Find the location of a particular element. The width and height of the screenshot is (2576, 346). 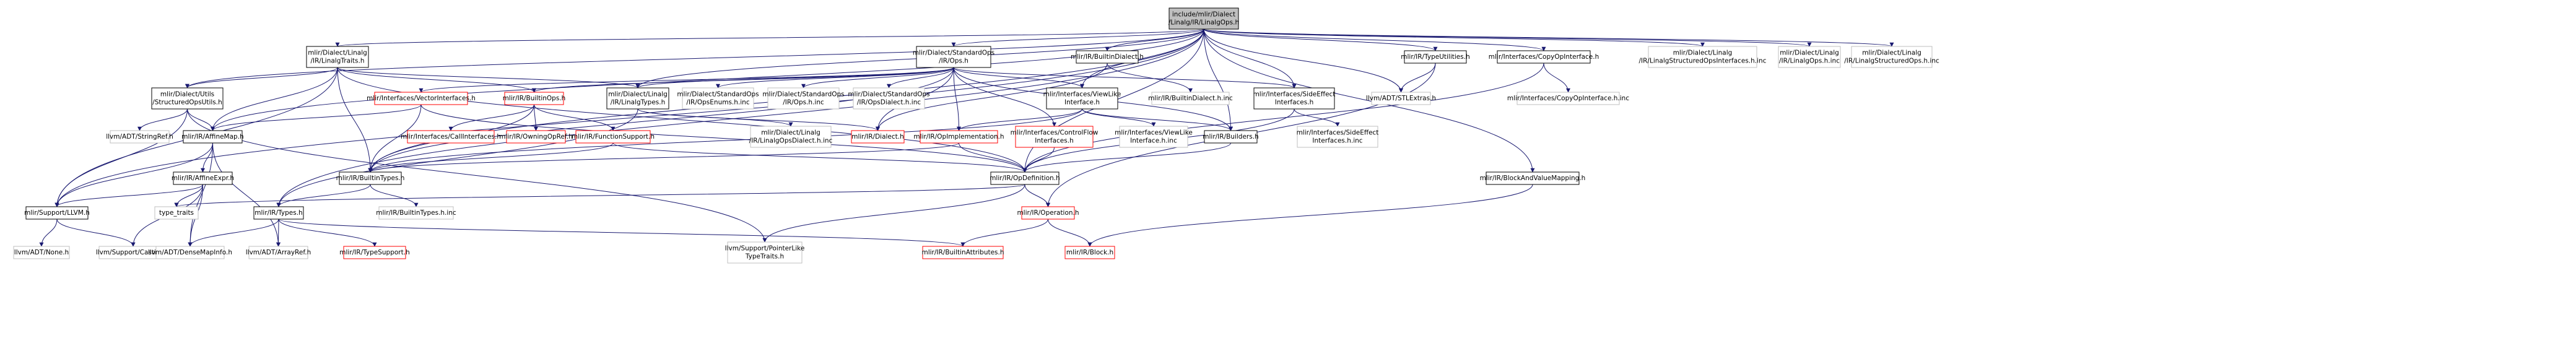

node-box-ops_inc is located at coordinates (804, 98).